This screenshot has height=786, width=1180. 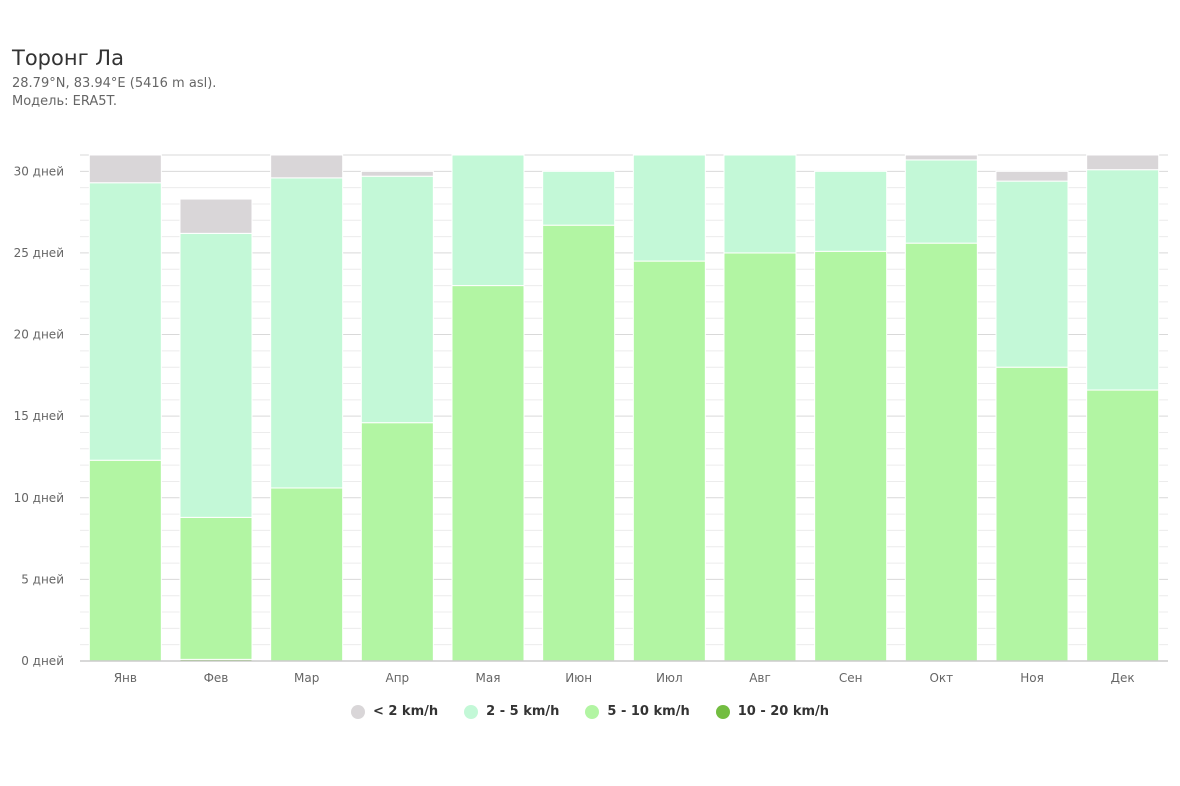 I want to click on legend-item-2-5: 2 - 5 km/h, so click(x=511, y=711).